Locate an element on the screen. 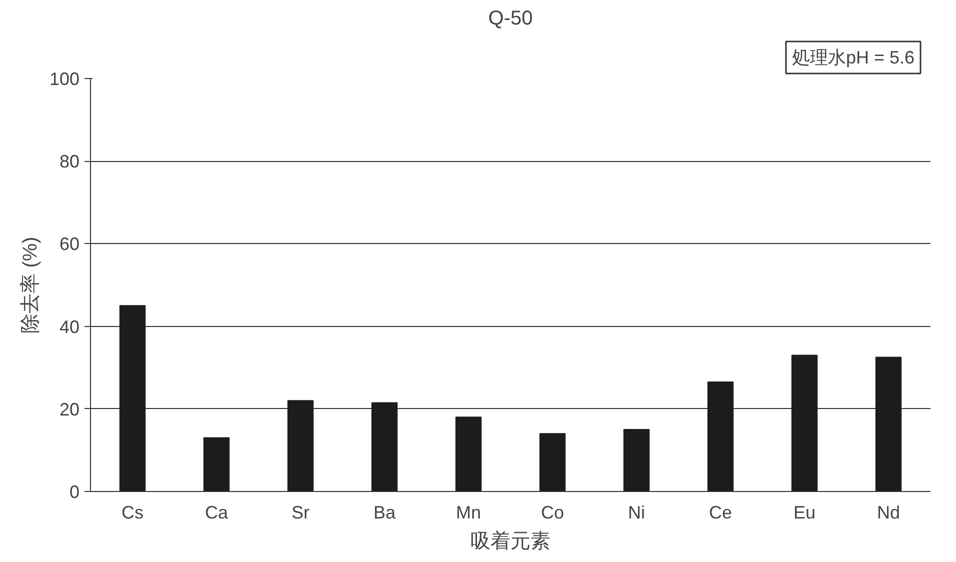 This screenshot has height=562, width=956. x-tick-label: Sr is located at coordinates (301, 512).